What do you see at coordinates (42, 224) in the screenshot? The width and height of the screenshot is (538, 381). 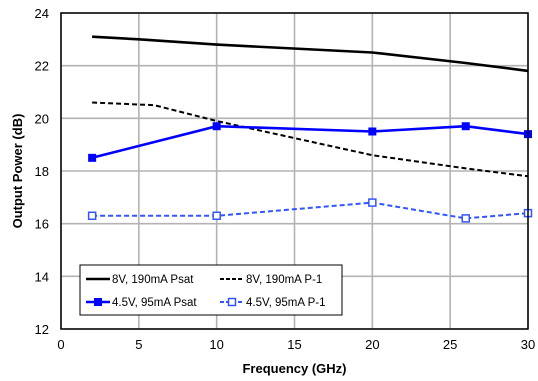 I see `y-tick-label: 16` at bounding box center [42, 224].